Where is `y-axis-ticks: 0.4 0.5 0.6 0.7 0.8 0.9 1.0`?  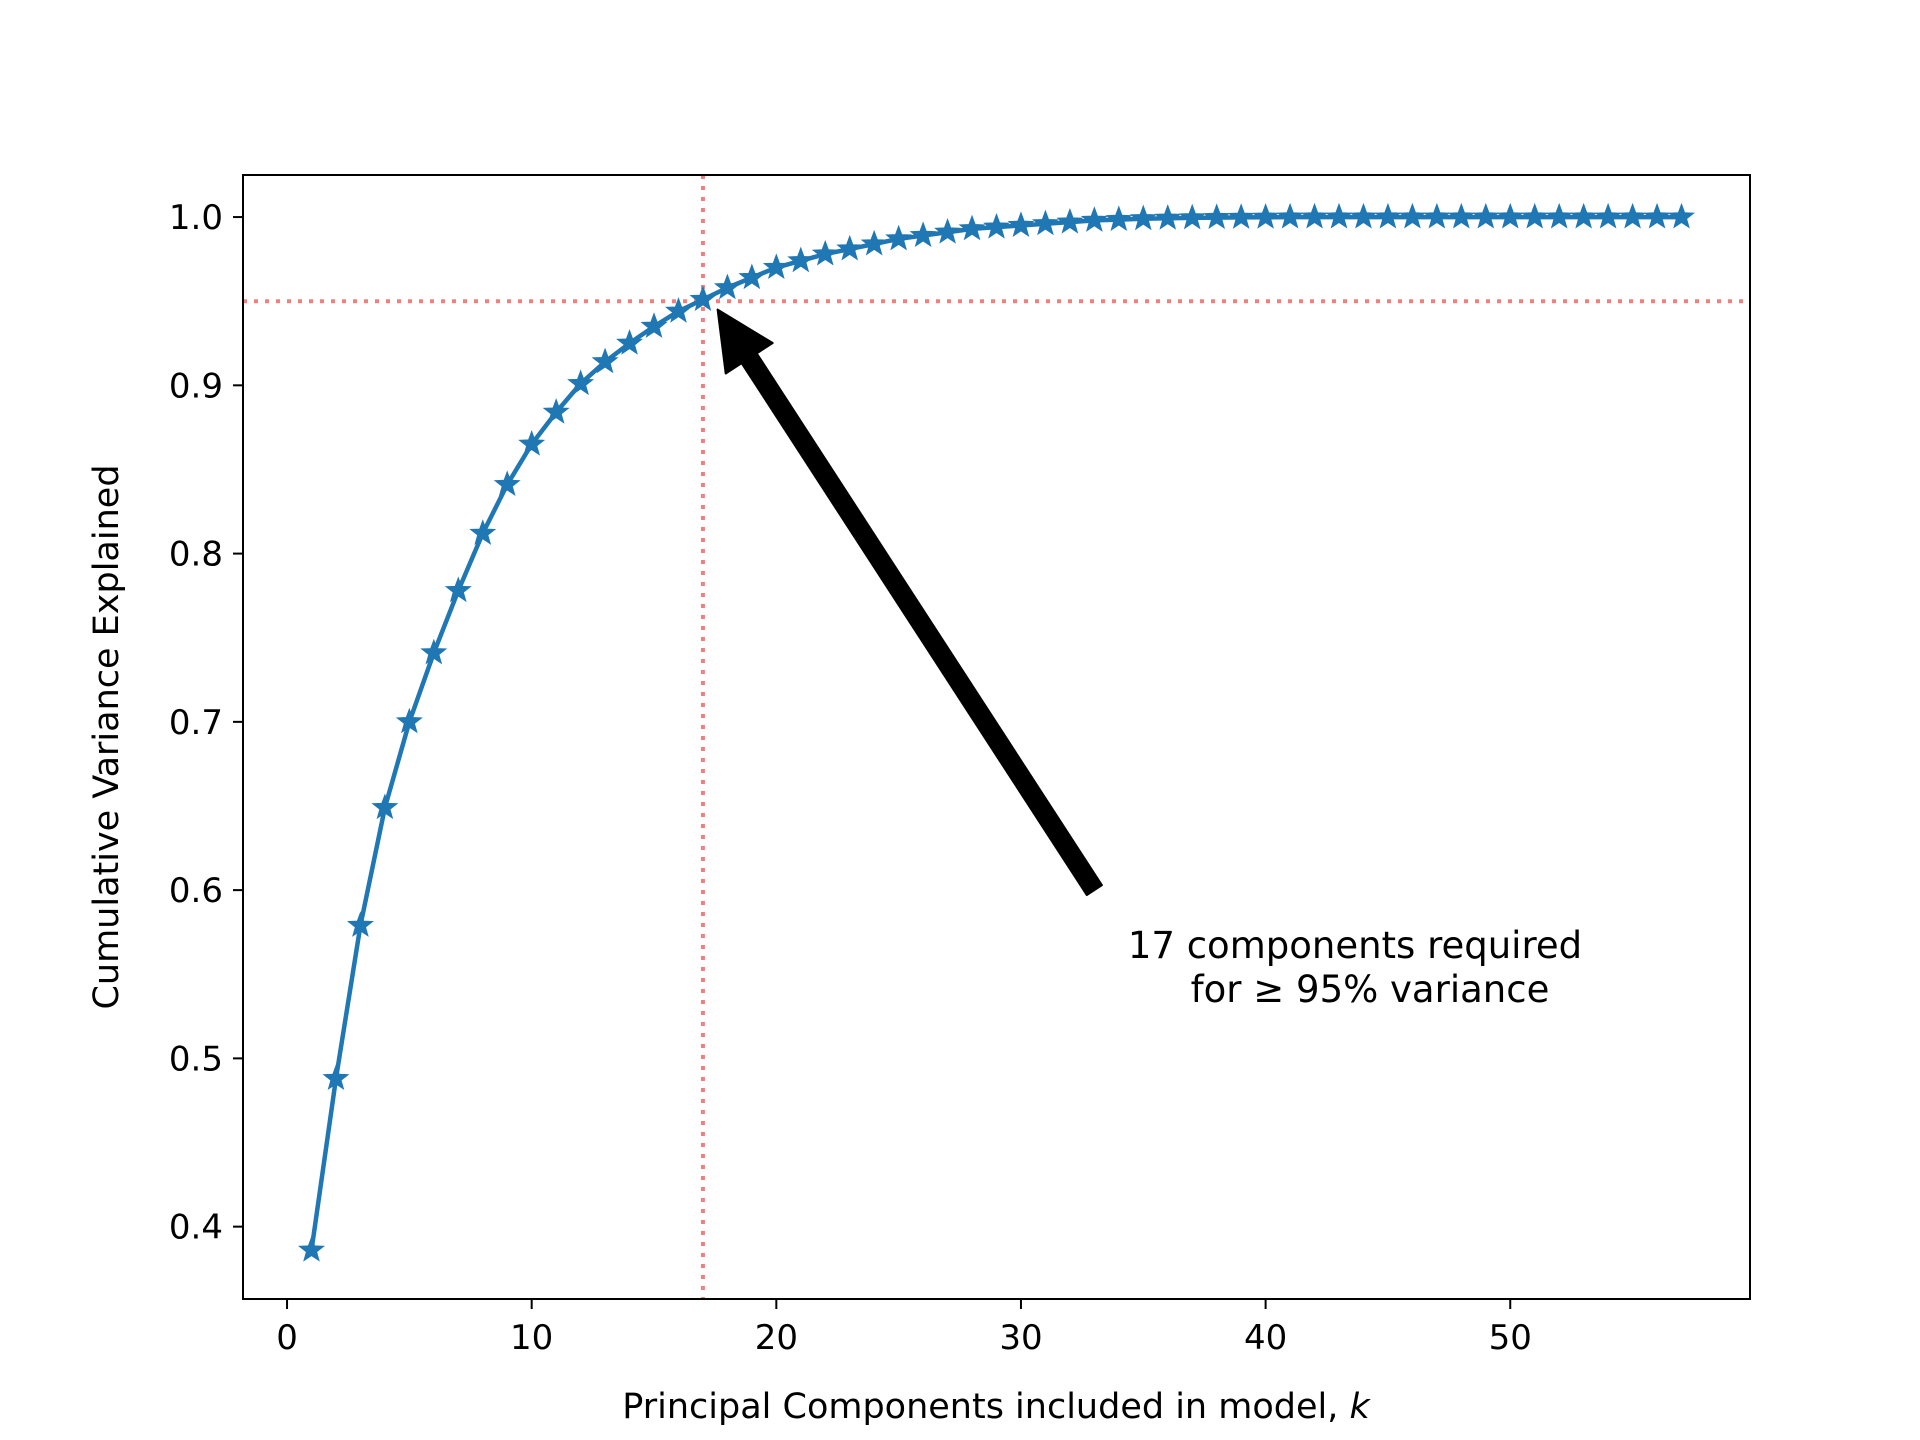 y-axis-ticks: 0.4 0.5 0.6 0.7 0.8 0.9 1.0 is located at coordinates (206, 723).